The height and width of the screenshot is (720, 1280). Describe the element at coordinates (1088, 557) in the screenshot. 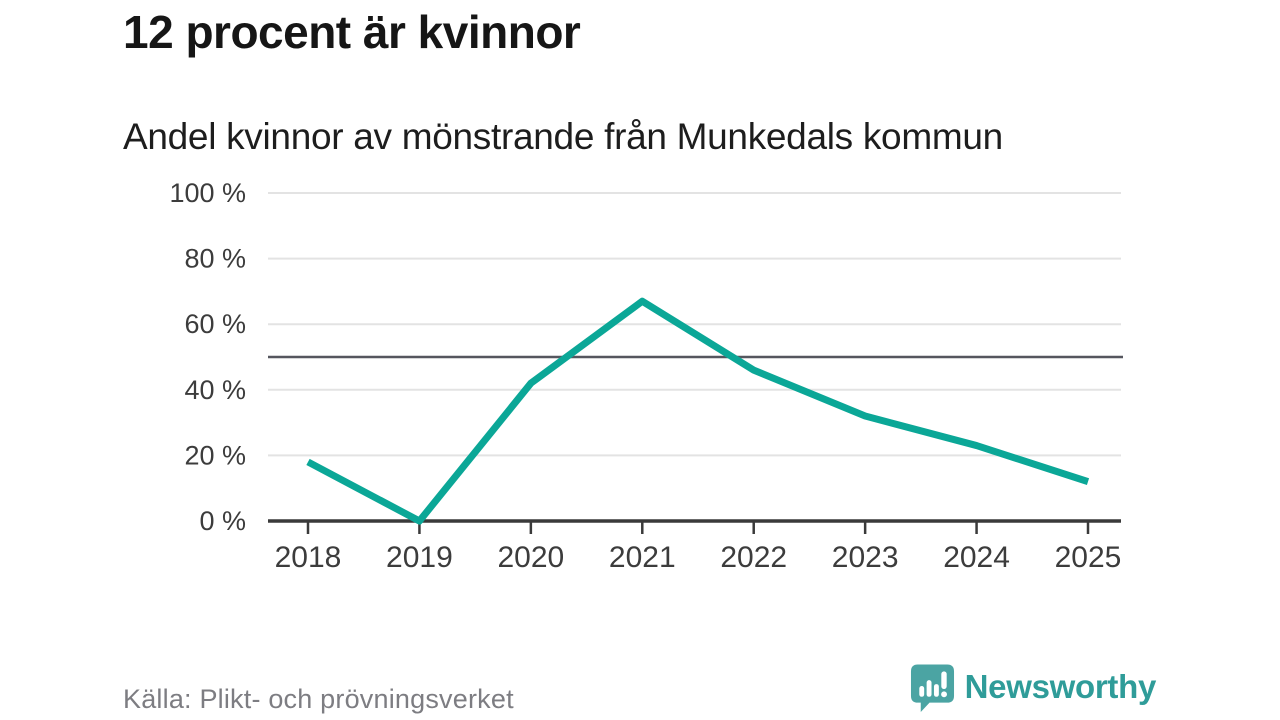

I see `svg-text: 2025` at that location.